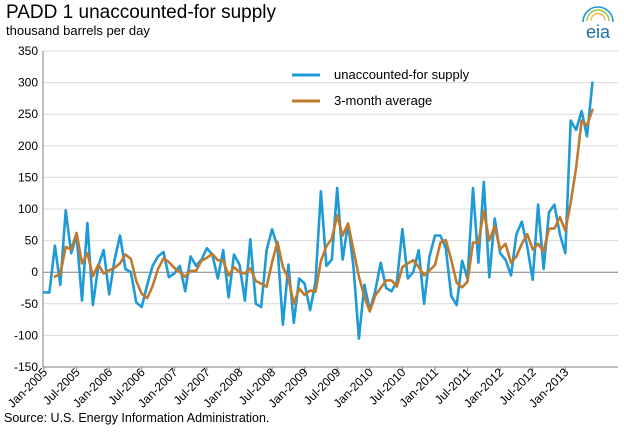  I want to click on y-tick-label: 150, so click(28, 177).